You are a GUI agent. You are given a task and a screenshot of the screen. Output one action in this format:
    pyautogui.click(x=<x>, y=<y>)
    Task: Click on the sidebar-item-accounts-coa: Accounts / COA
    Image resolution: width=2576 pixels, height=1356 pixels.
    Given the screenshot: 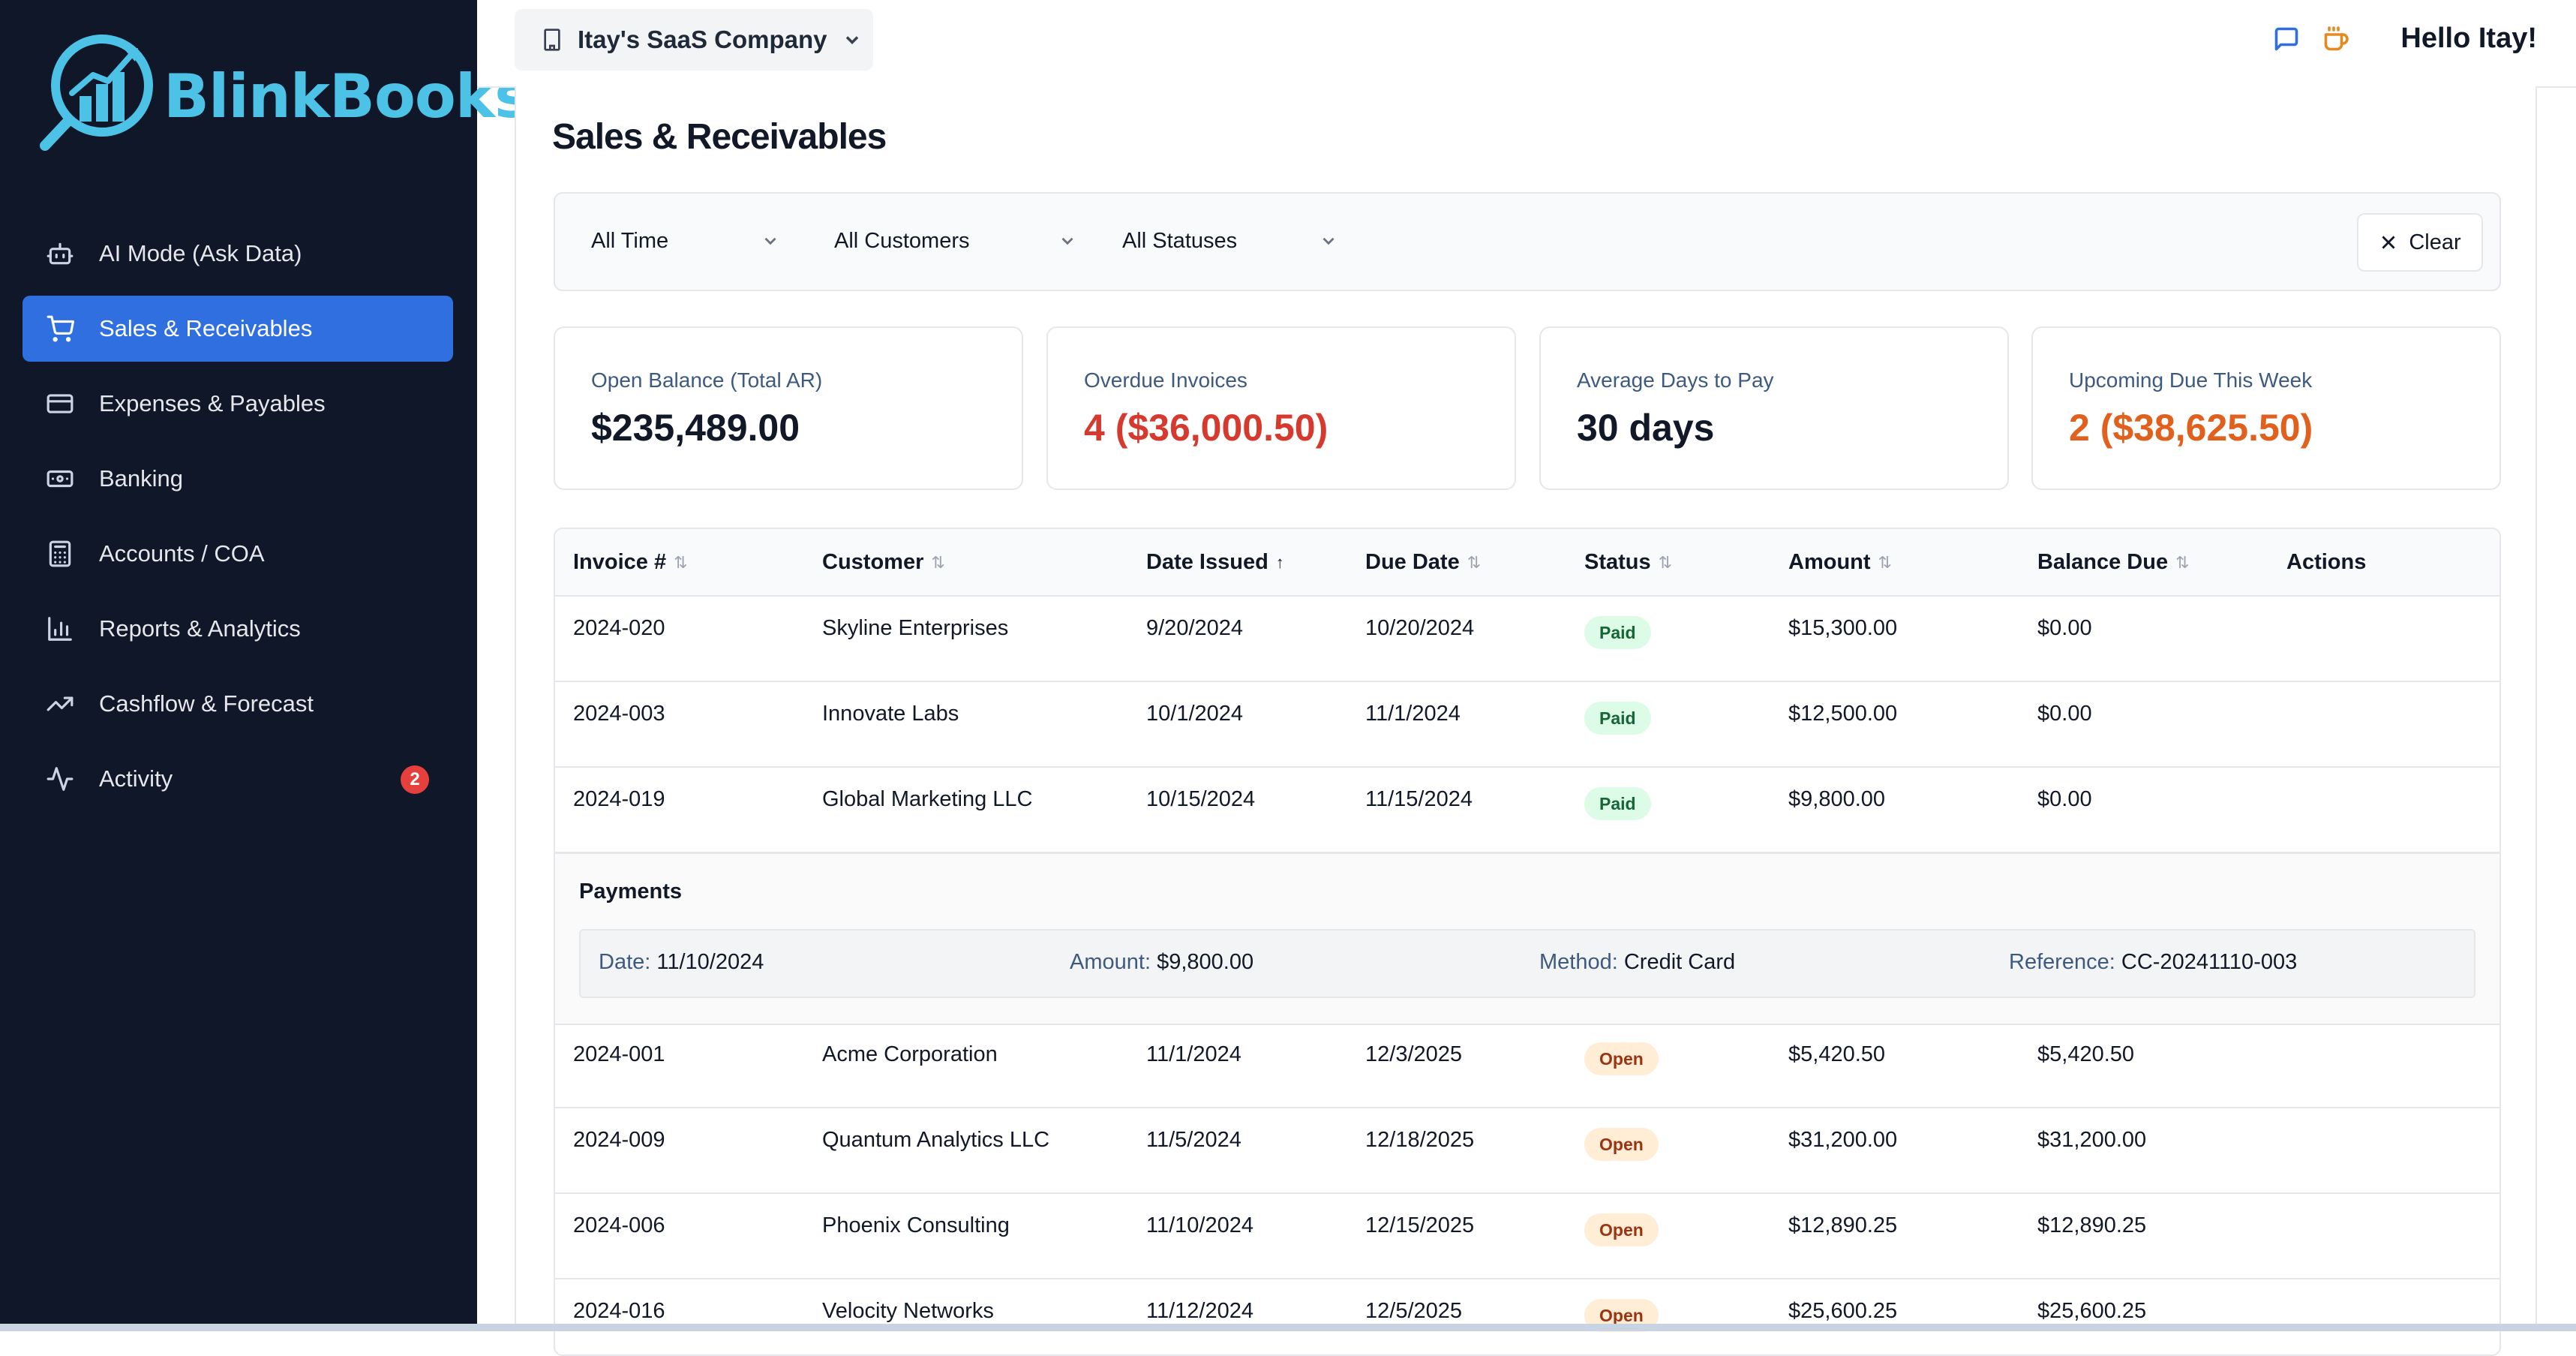 What is the action you would take?
    pyautogui.click(x=238, y=554)
    